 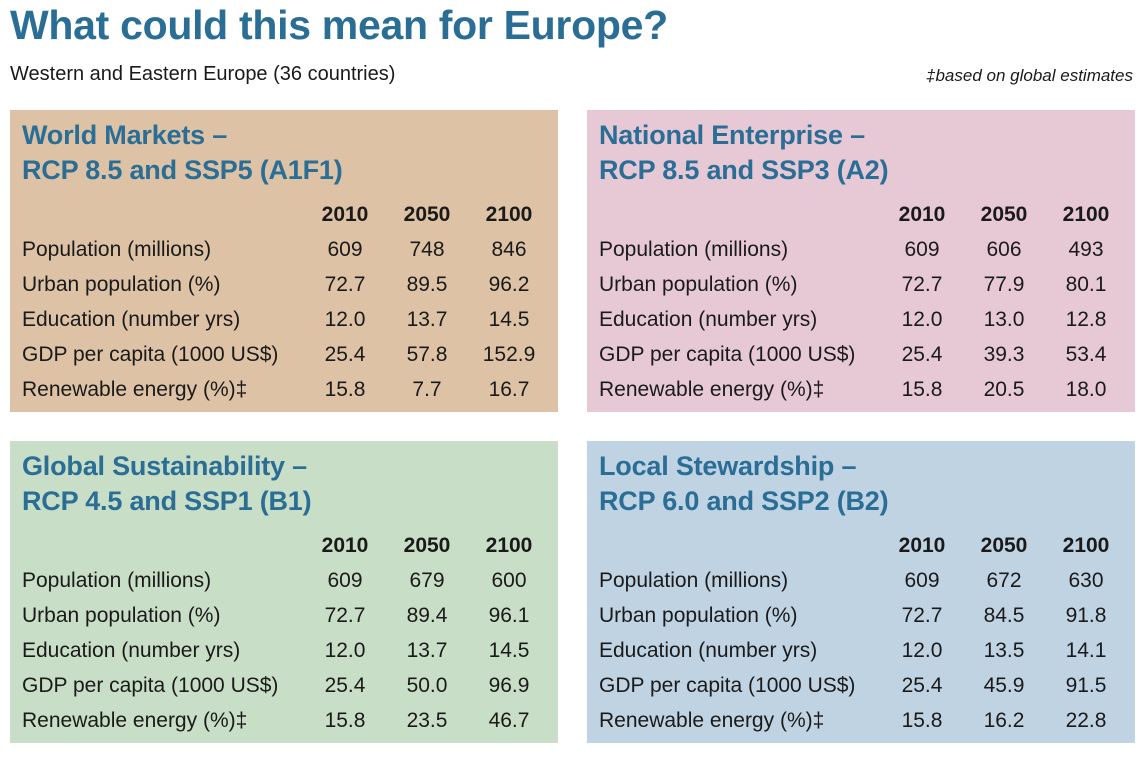 I want to click on cell-value: 606, so click(x=1004, y=249).